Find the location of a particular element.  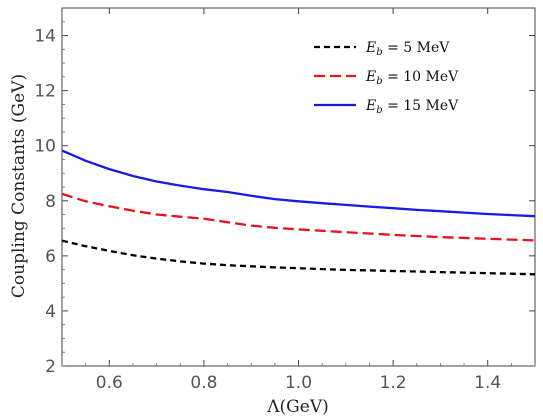

y-tick-label: 14 is located at coordinates (45, 37).